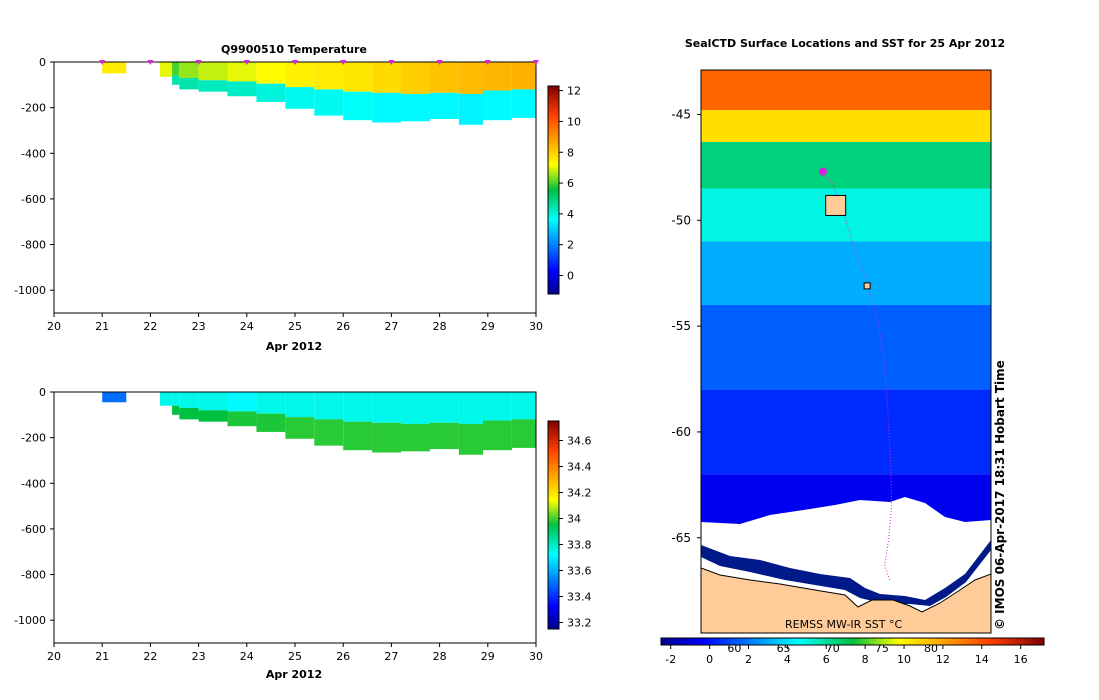 Image resolution: width=1099 pixels, height=700 pixels. What do you see at coordinates (294, 346) in the screenshot?
I see `temperature-x-label: Apr 2012` at bounding box center [294, 346].